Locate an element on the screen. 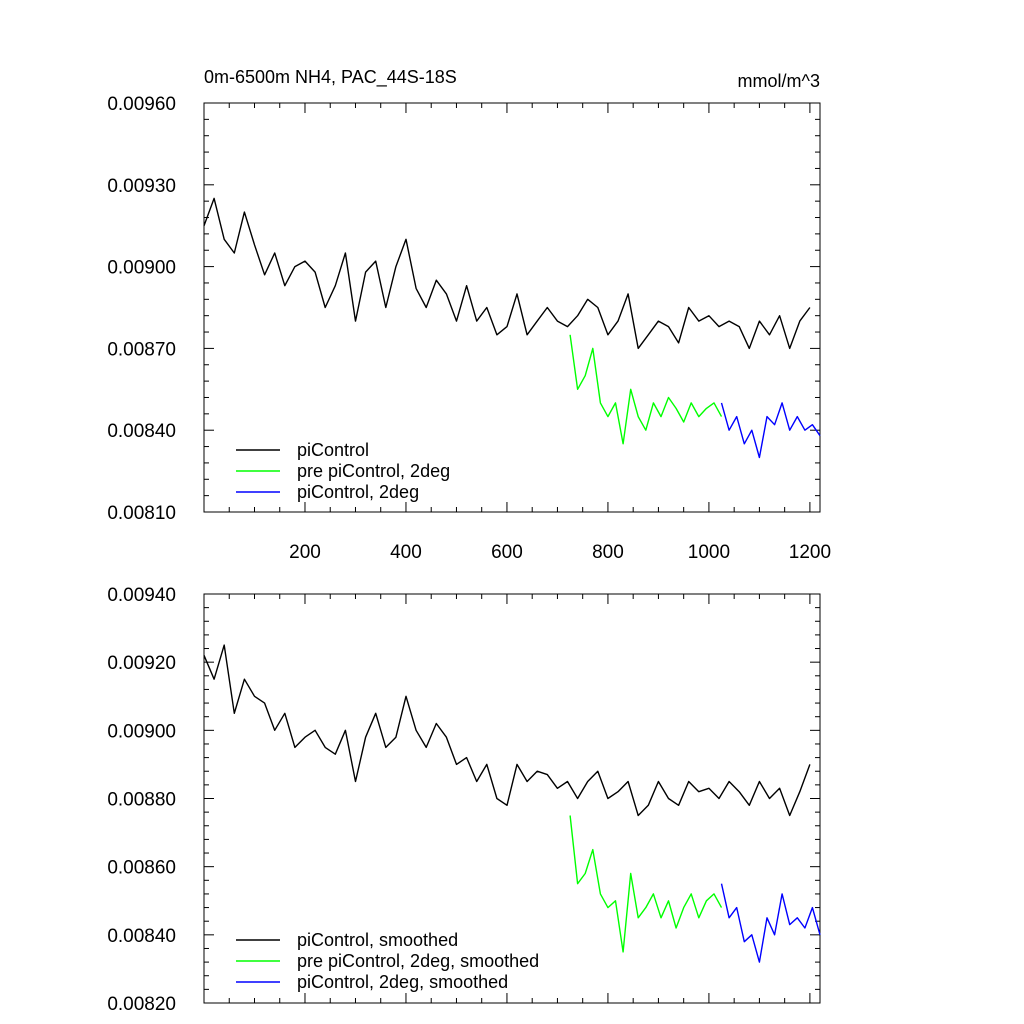 The image size is (1024, 1024). y-tick-label: 0.00820 is located at coordinates (141, 1004).